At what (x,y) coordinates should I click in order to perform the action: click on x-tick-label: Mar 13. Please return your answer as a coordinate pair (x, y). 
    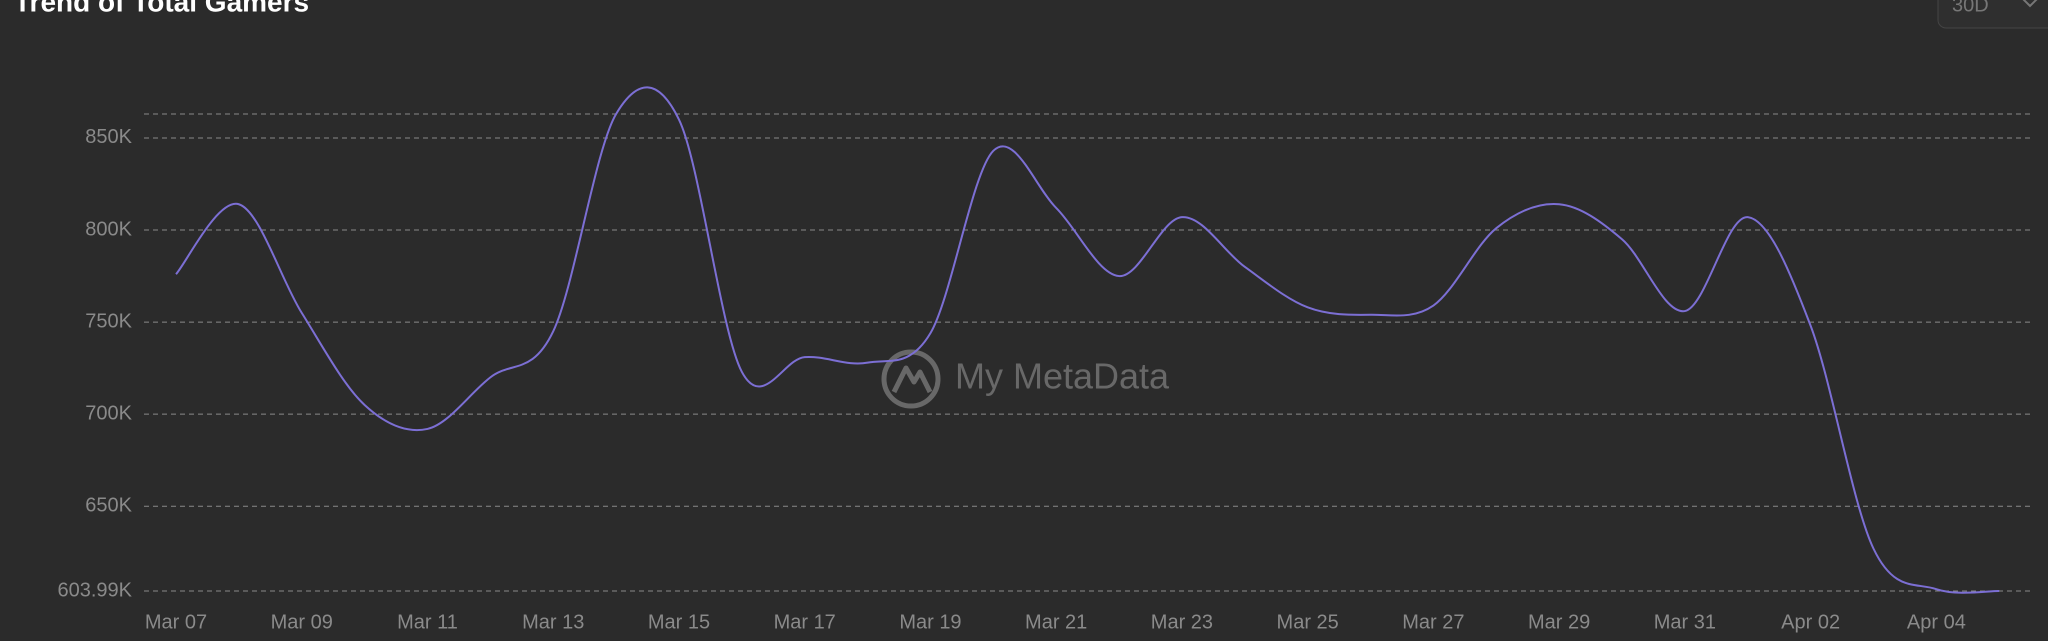
    Looking at the image, I should click on (553, 622).